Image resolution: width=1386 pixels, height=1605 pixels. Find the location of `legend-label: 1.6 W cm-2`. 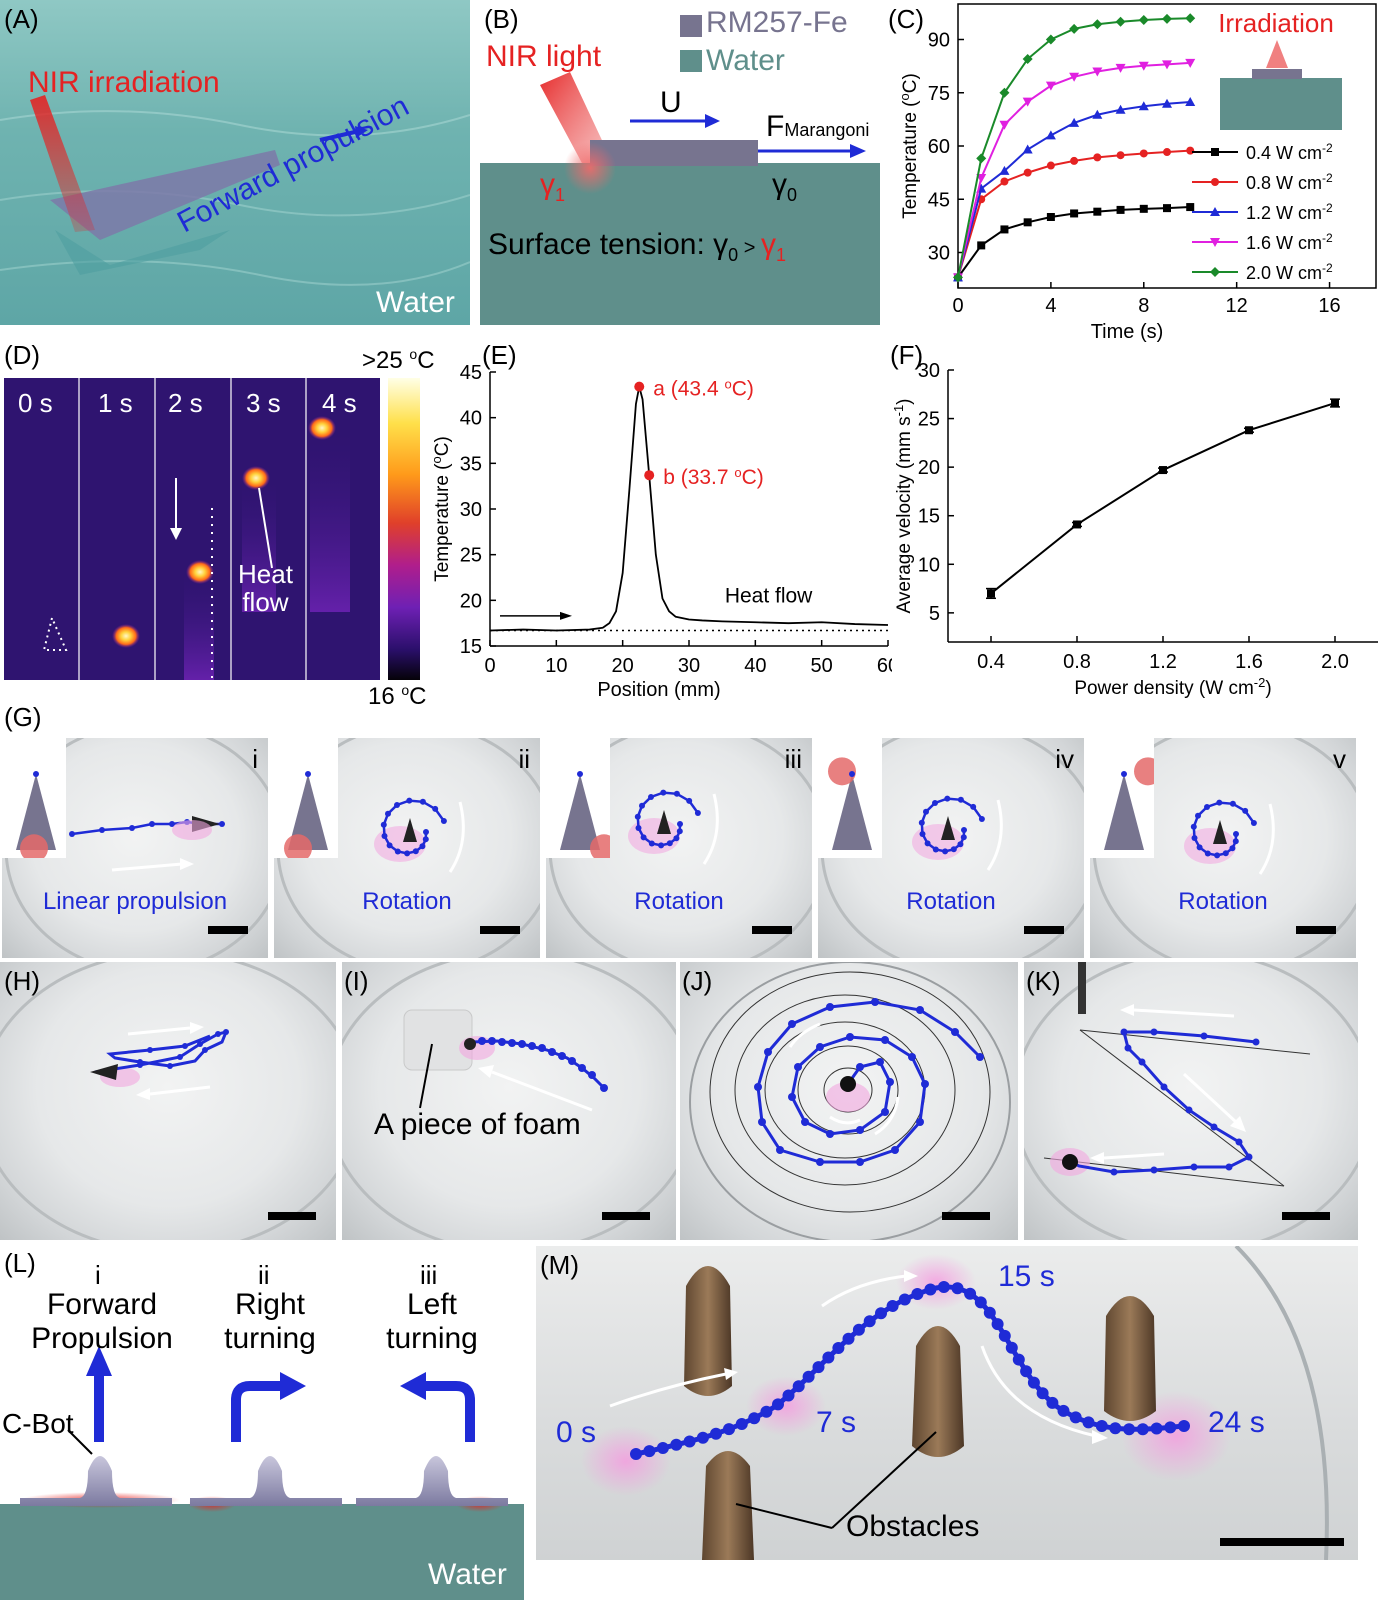

legend-label: 1.6 W cm-2 is located at coordinates (1289, 242).